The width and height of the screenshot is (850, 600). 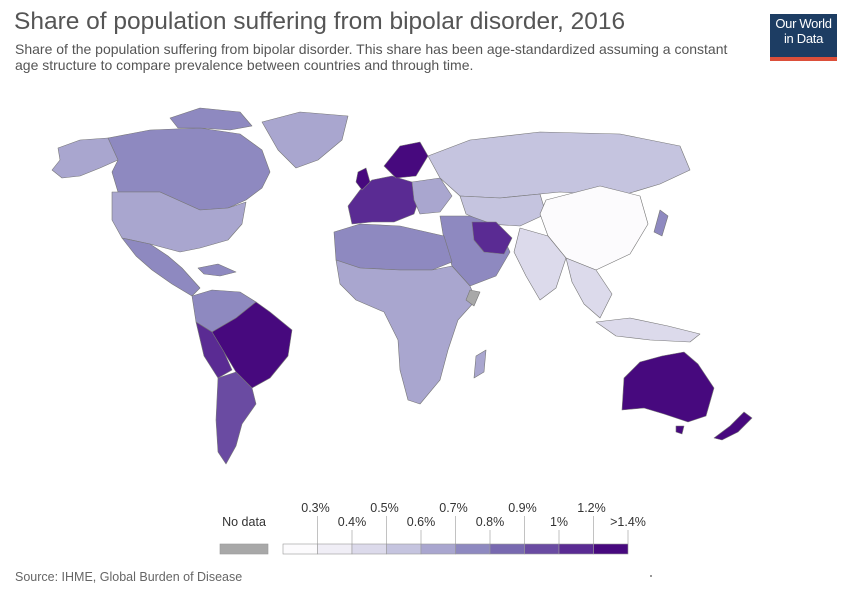 What do you see at coordinates (453, 508) in the screenshot?
I see `legend-label-top: 0.7%` at bounding box center [453, 508].